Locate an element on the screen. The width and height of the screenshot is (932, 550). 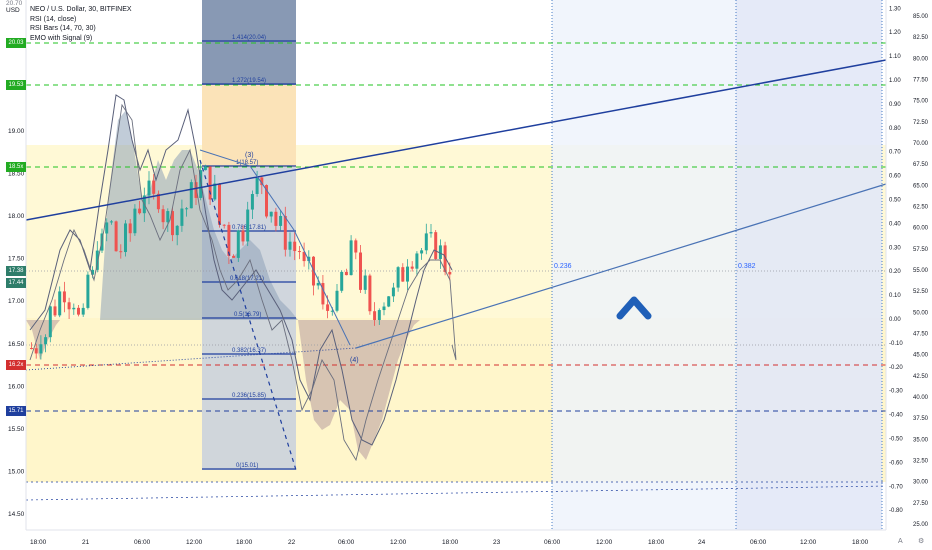
right-axis-1-tick: -0.80 is located at coordinates (896, 511).